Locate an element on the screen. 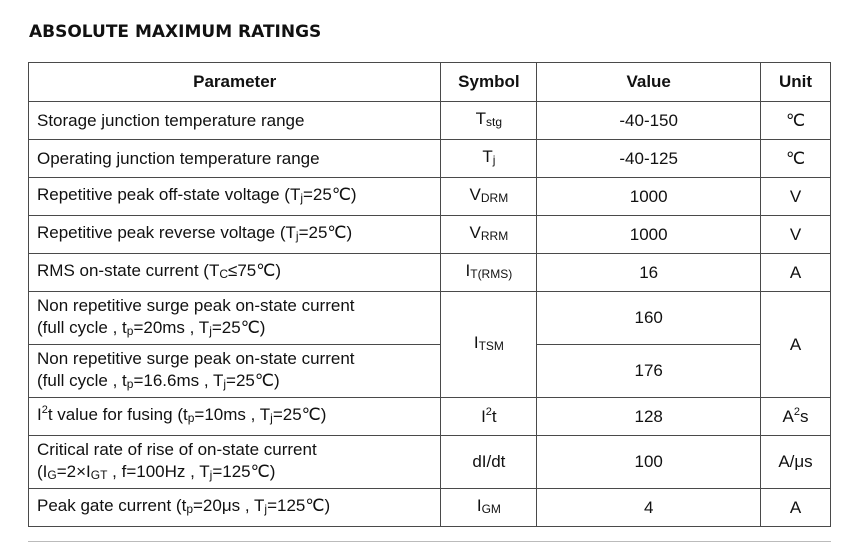  header-parameter: Parameter is located at coordinates (234, 82).